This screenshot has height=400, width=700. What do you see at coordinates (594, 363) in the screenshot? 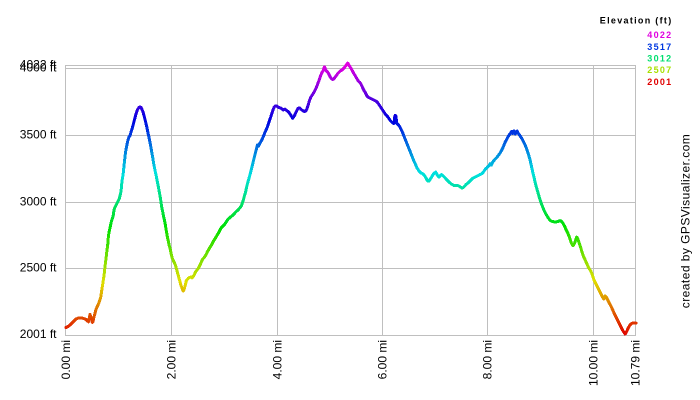
I see `svg-text: 10.00 mi` at bounding box center [594, 363].